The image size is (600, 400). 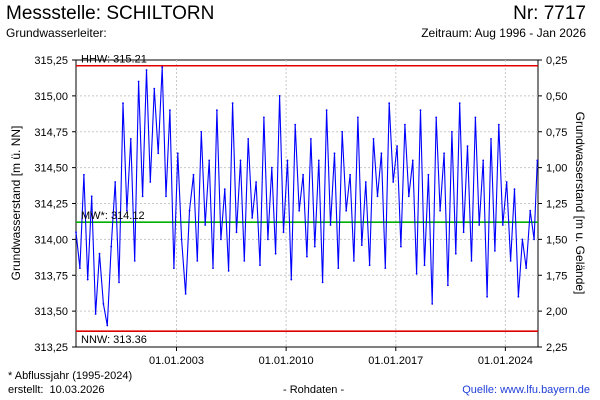 I want to click on y-tick-label-left: 313,75, so click(x=51, y=276).